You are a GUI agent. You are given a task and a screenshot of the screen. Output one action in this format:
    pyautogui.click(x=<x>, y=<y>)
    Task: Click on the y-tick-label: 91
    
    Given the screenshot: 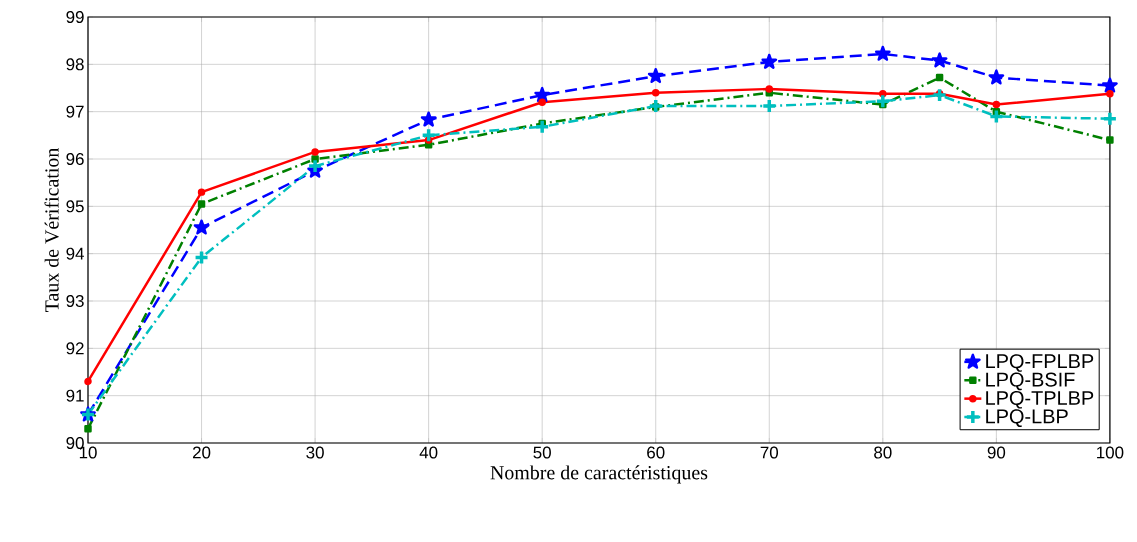 What is the action you would take?
    pyautogui.click(x=75, y=395)
    